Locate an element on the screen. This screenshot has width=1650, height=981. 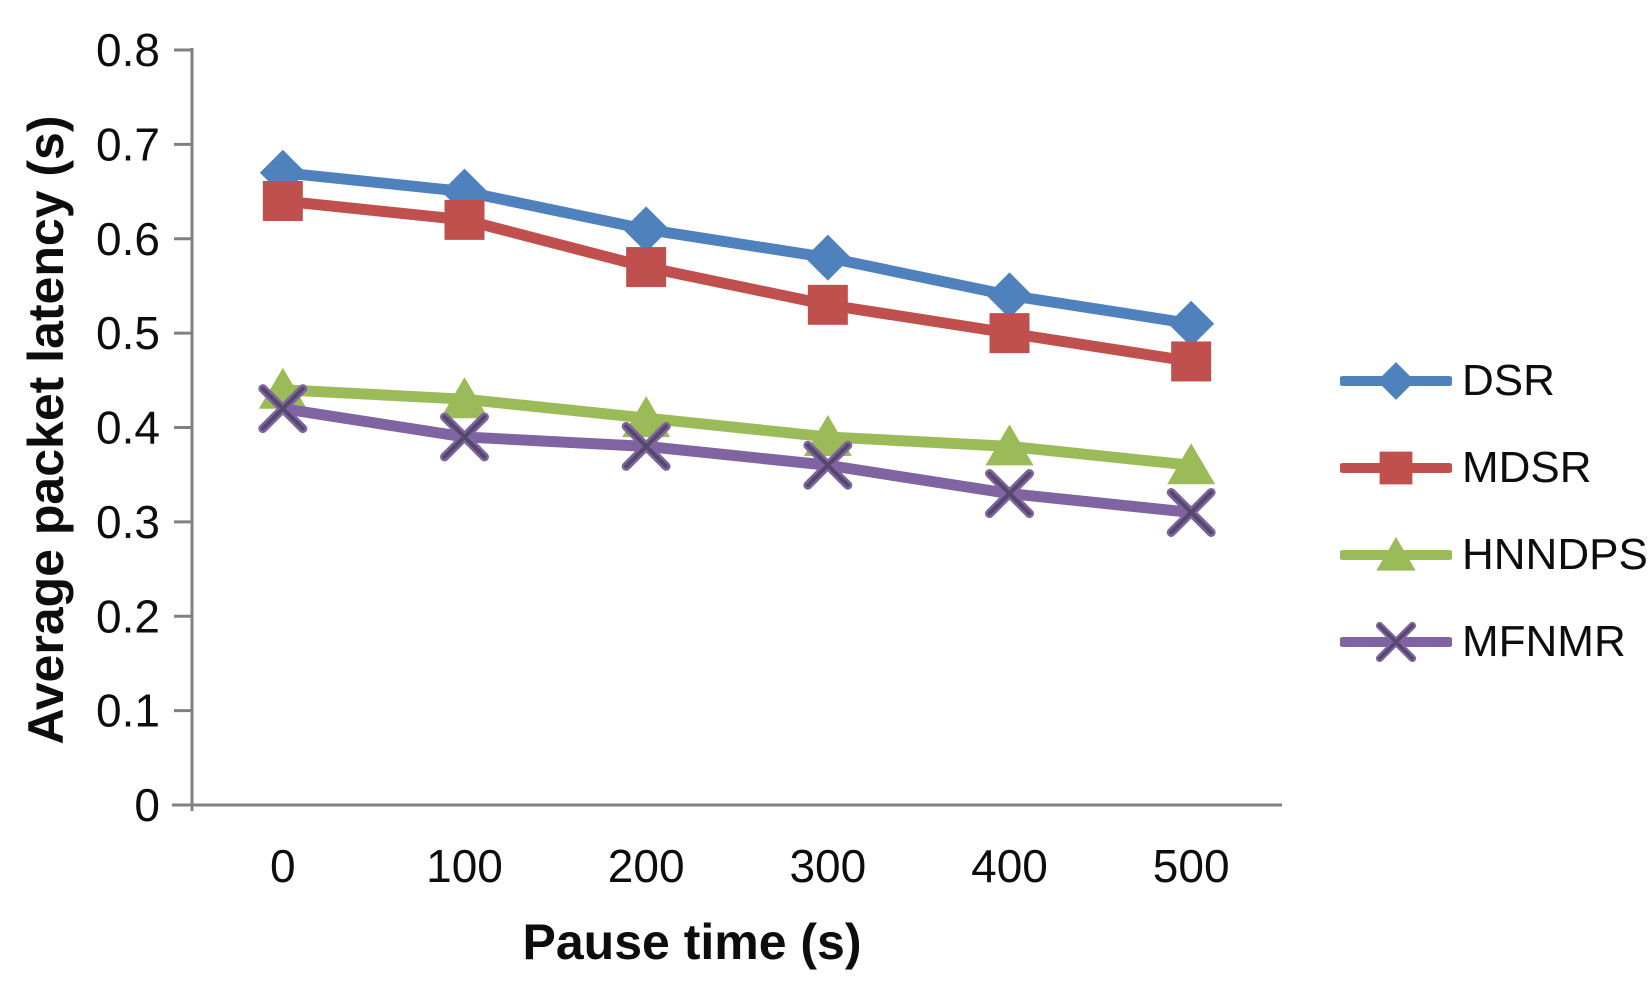
y-tick-label: 0.5 is located at coordinates (128, 333).